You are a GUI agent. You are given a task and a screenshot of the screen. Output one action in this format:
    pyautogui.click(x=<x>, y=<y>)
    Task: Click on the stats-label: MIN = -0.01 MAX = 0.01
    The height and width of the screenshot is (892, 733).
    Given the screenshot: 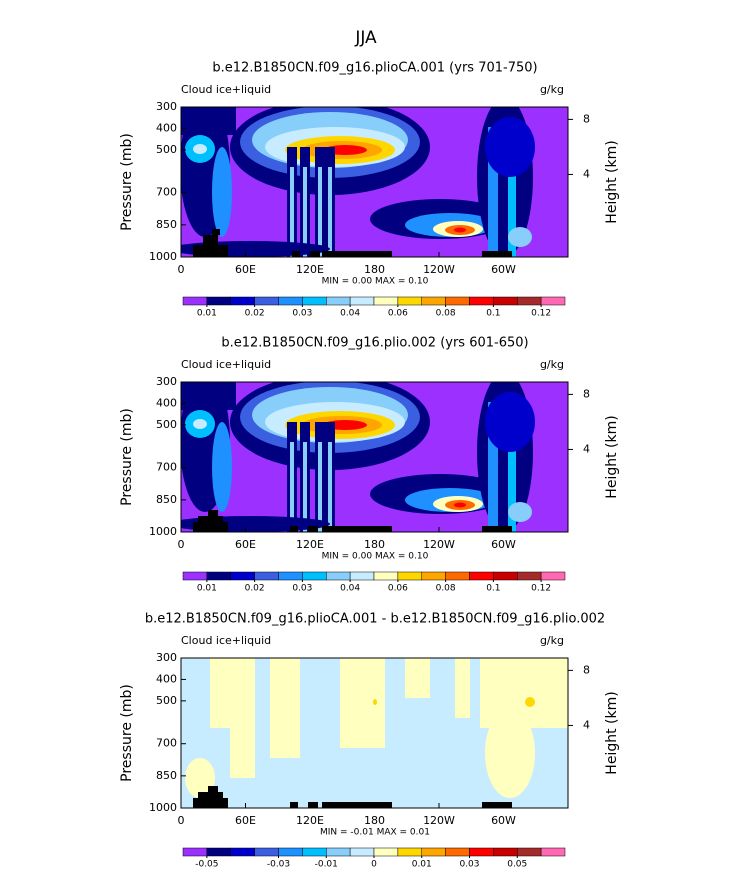 What is the action you would take?
    pyautogui.click(x=375, y=833)
    